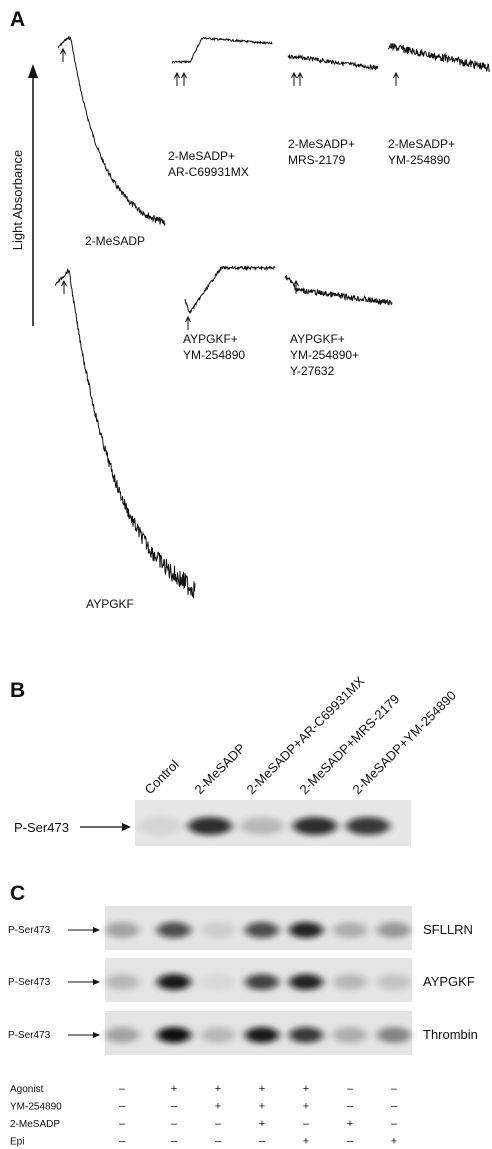  What do you see at coordinates (17, 690) in the screenshot?
I see `panel-label: B` at bounding box center [17, 690].